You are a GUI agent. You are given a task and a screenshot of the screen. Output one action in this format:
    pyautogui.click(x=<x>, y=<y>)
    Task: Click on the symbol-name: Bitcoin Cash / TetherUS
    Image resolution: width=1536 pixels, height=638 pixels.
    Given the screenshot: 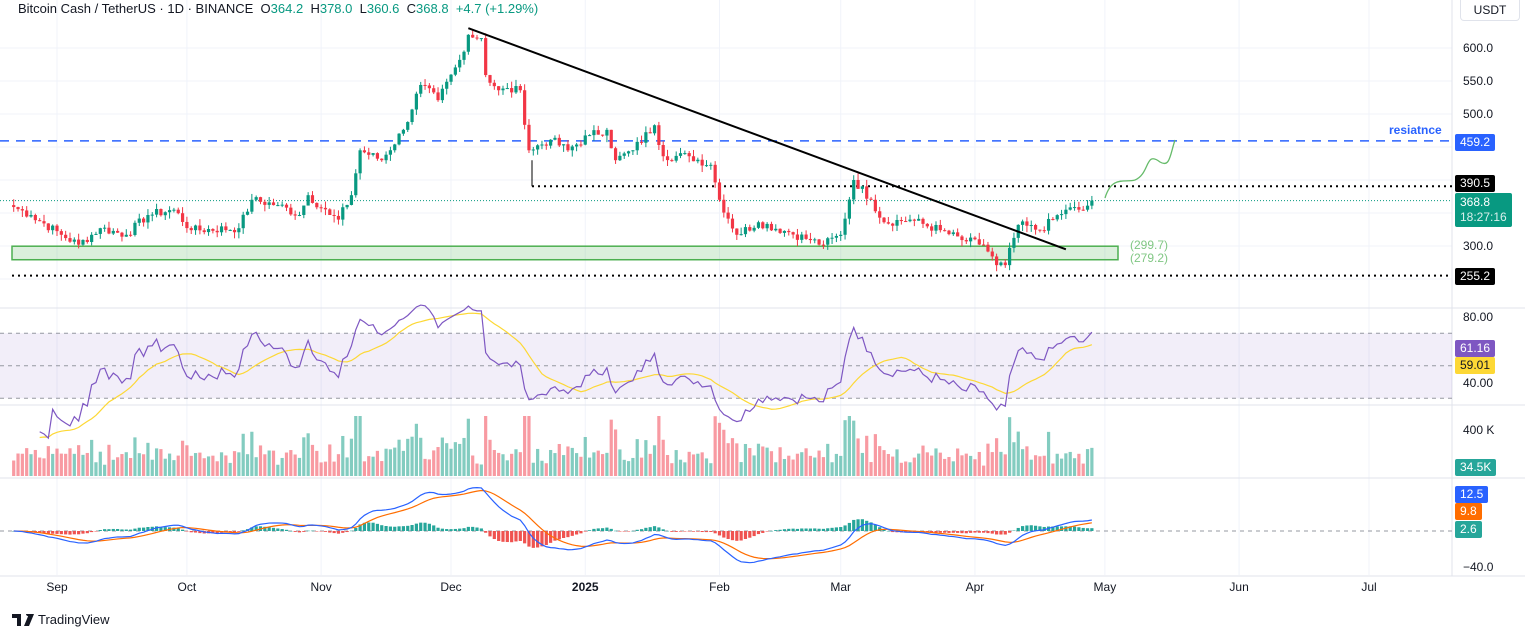 What is the action you would take?
    pyautogui.click(x=87, y=8)
    